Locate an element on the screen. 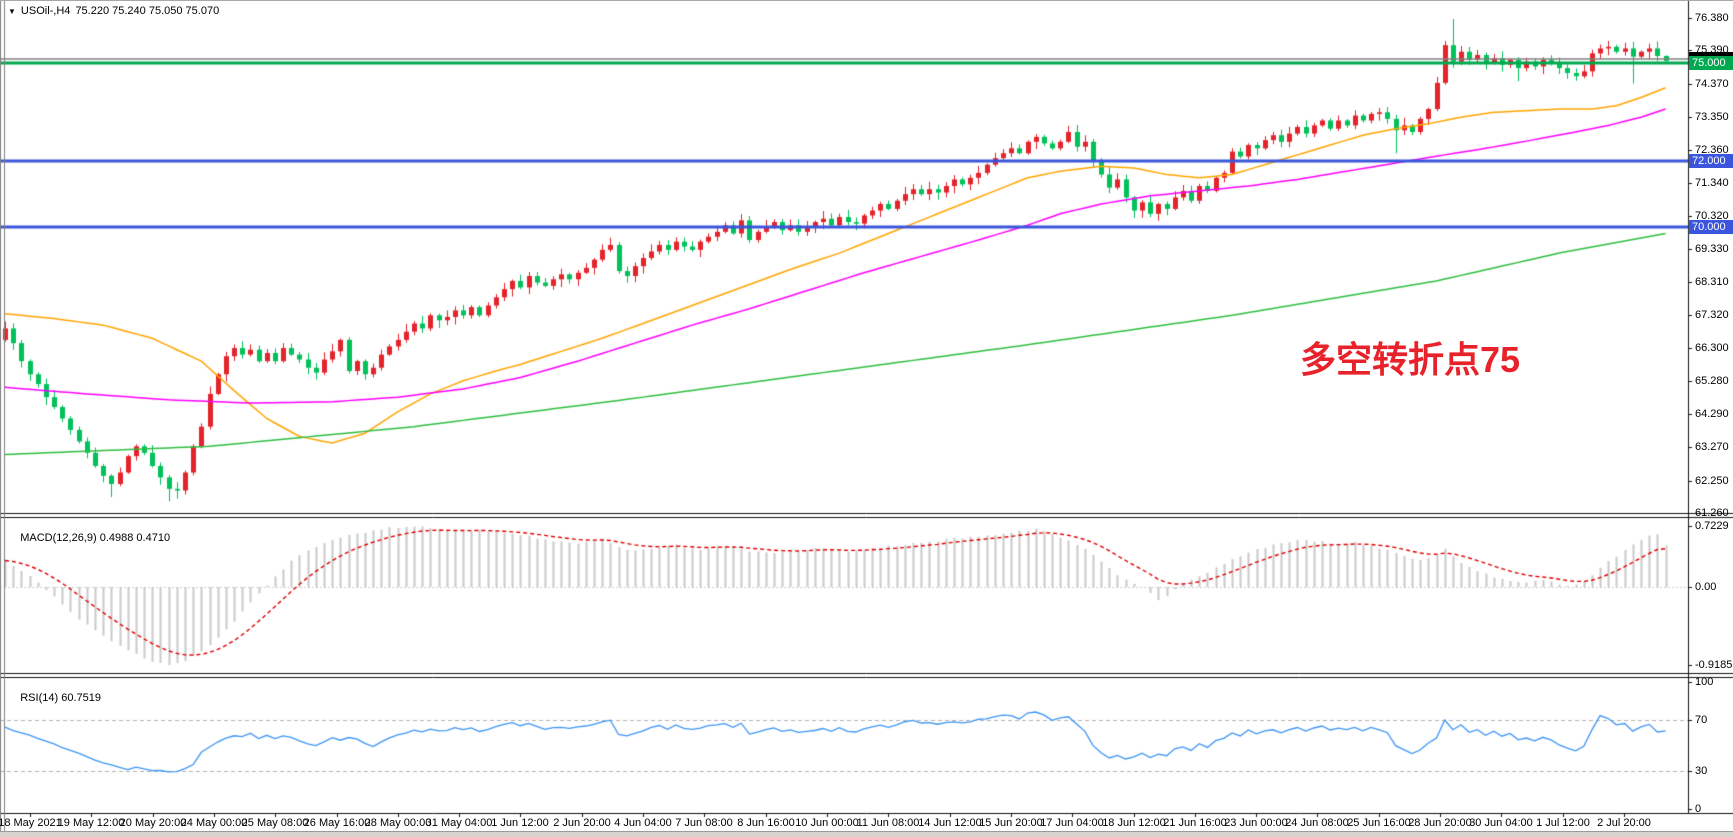 This screenshot has width=1733, height=837. time-axis-label: 1 Jul 12:00 is located at coordinates (1563, 823).